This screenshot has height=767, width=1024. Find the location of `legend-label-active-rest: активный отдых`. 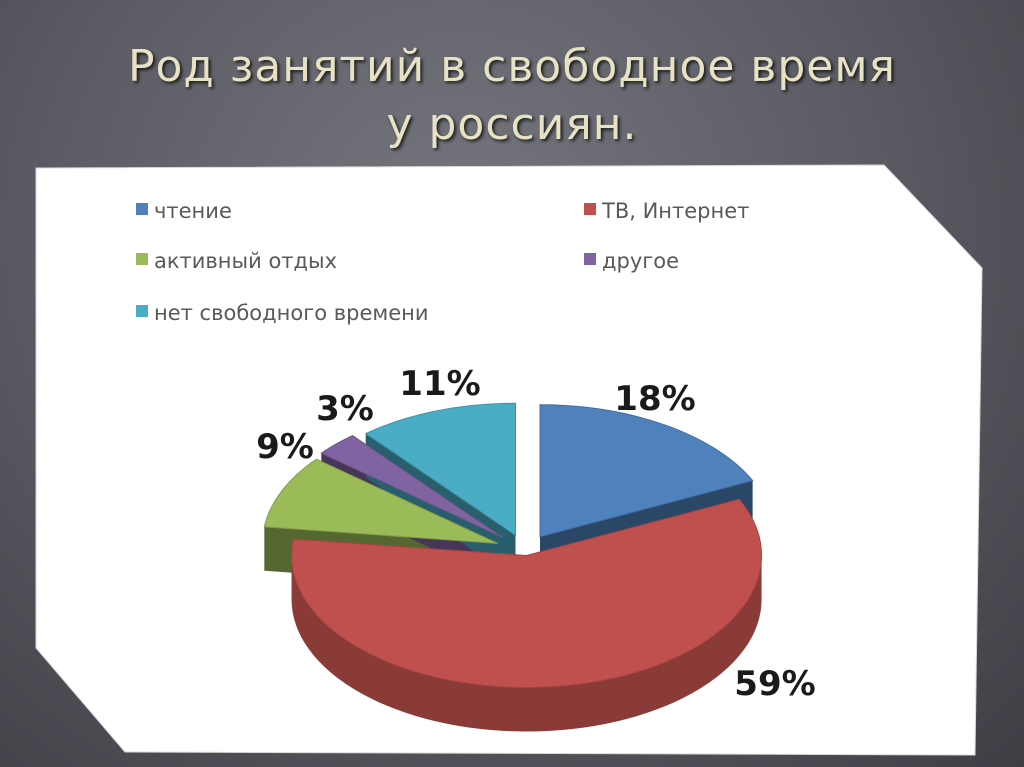

legend-label-active-rest: активный отдых is located at coordinates (245, 261).